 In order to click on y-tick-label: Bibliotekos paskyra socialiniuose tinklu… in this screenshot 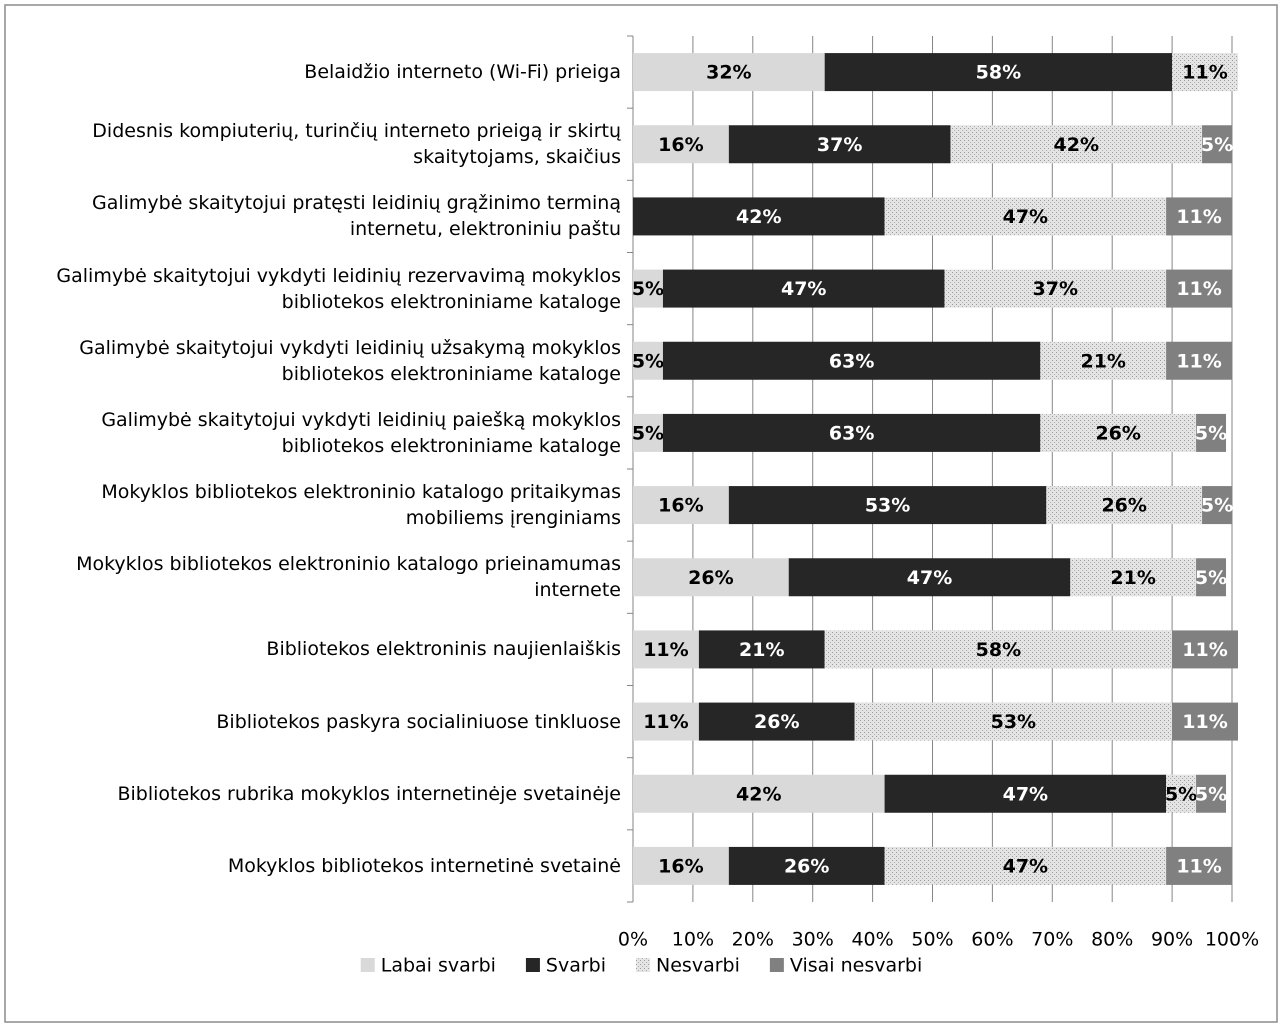, I will do `click(418, 721)`.